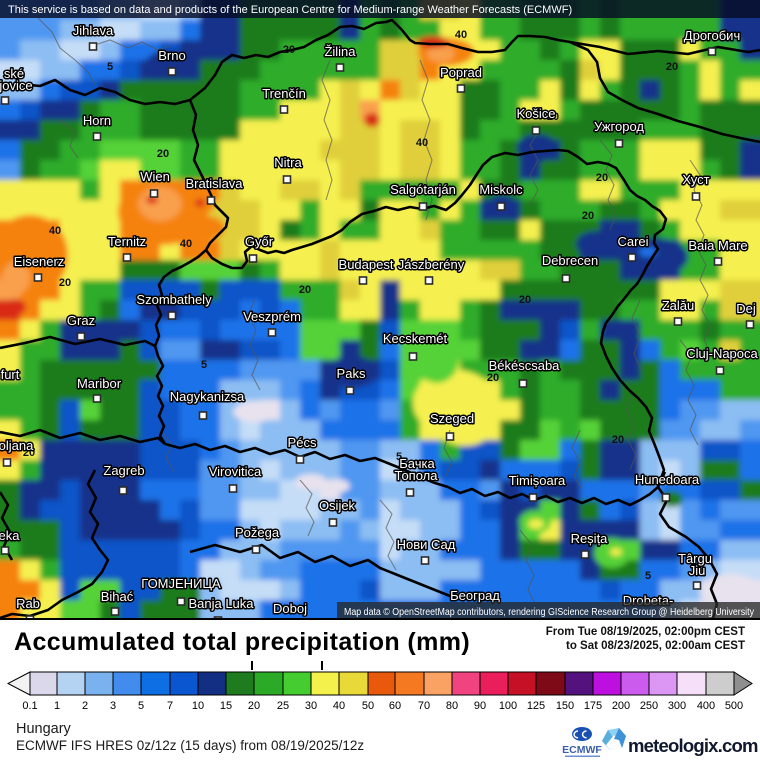  What do you see at coordinates (431, 264) in the screenshot?
I see `svg-text: Jászberény` at bounding box center [431, 264].